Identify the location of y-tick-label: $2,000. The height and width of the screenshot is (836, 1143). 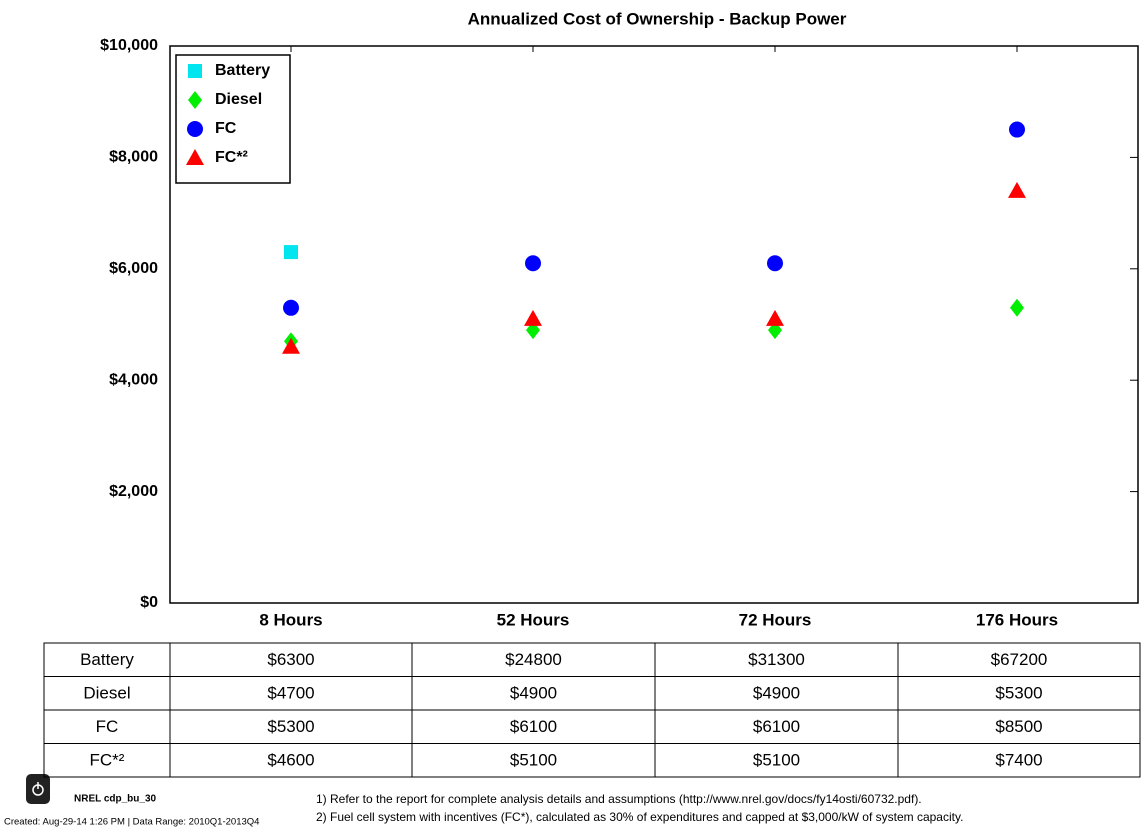
(133, 491).